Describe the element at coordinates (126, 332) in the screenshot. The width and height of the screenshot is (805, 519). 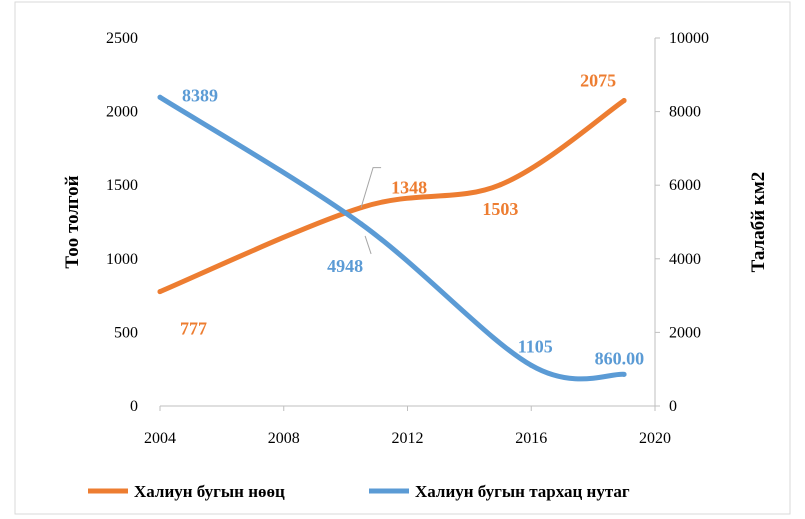
I see `y-left-tick-label: 500` at that location.